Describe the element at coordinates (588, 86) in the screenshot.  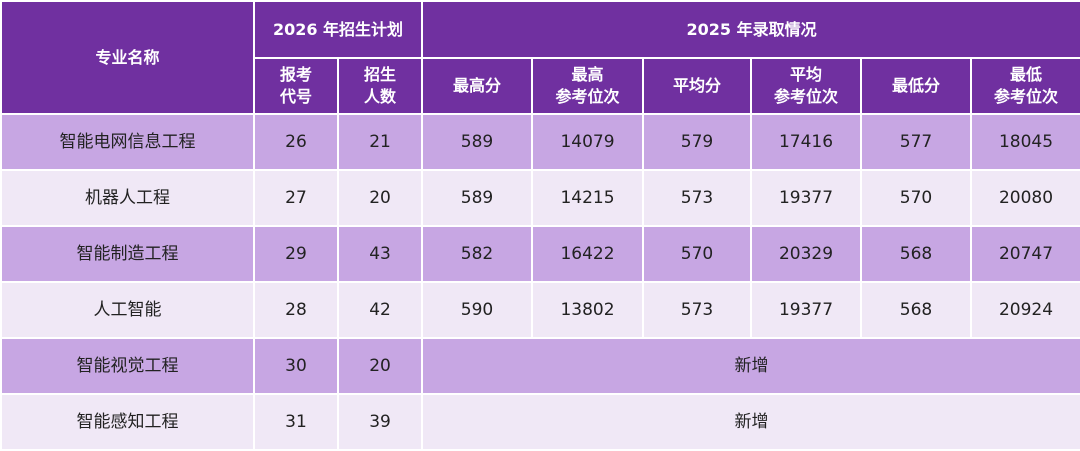
I see `header-cell: 最高 参考位次` at that location.